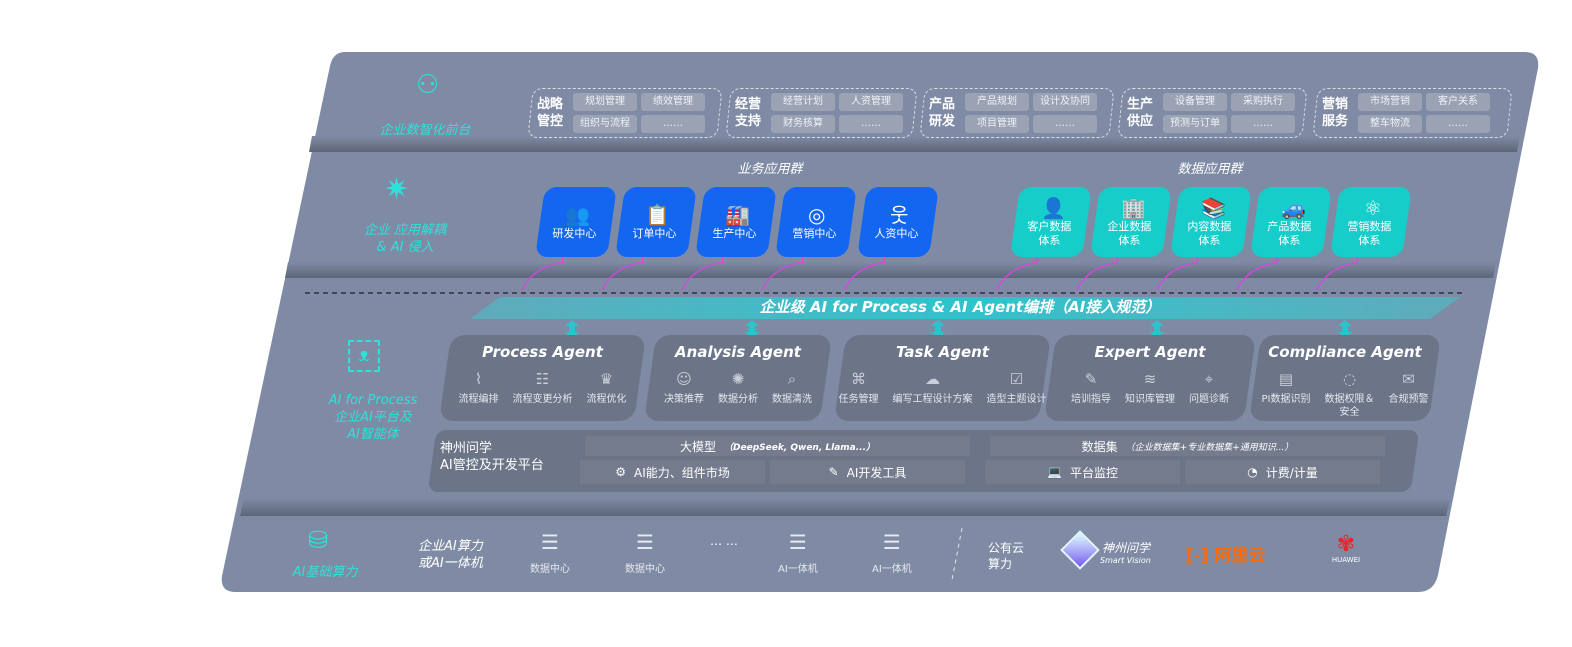 This screenshot has height=647, width=1572. What do you see at coordinates (792, 387) in the screenshot?
I see `agent-feature: ⌕ 数据清洗` at bounding box center [792, 387].